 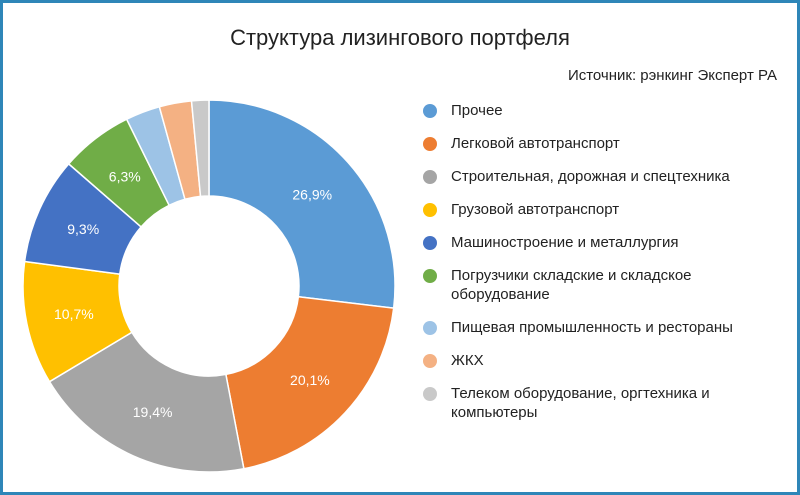 I want to click on slice-label-1: 20,1%, so click(x=310, y=380).